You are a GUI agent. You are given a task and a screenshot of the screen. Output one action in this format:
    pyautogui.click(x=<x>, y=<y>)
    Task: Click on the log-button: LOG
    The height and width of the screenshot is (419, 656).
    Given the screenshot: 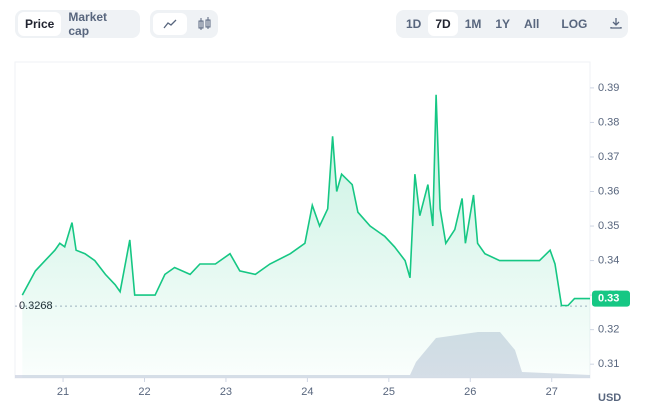 What is the action you would take?
    pyautogui.click(x=574, y=24)
    